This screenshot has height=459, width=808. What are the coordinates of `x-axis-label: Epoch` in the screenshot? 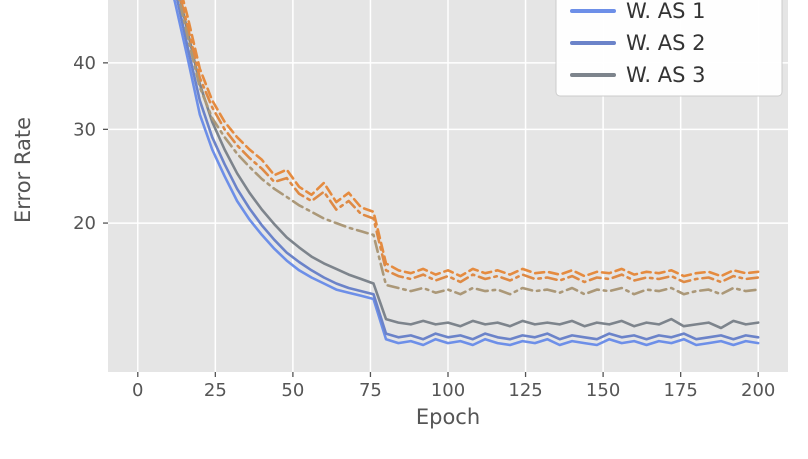 It's located at (448, 417).